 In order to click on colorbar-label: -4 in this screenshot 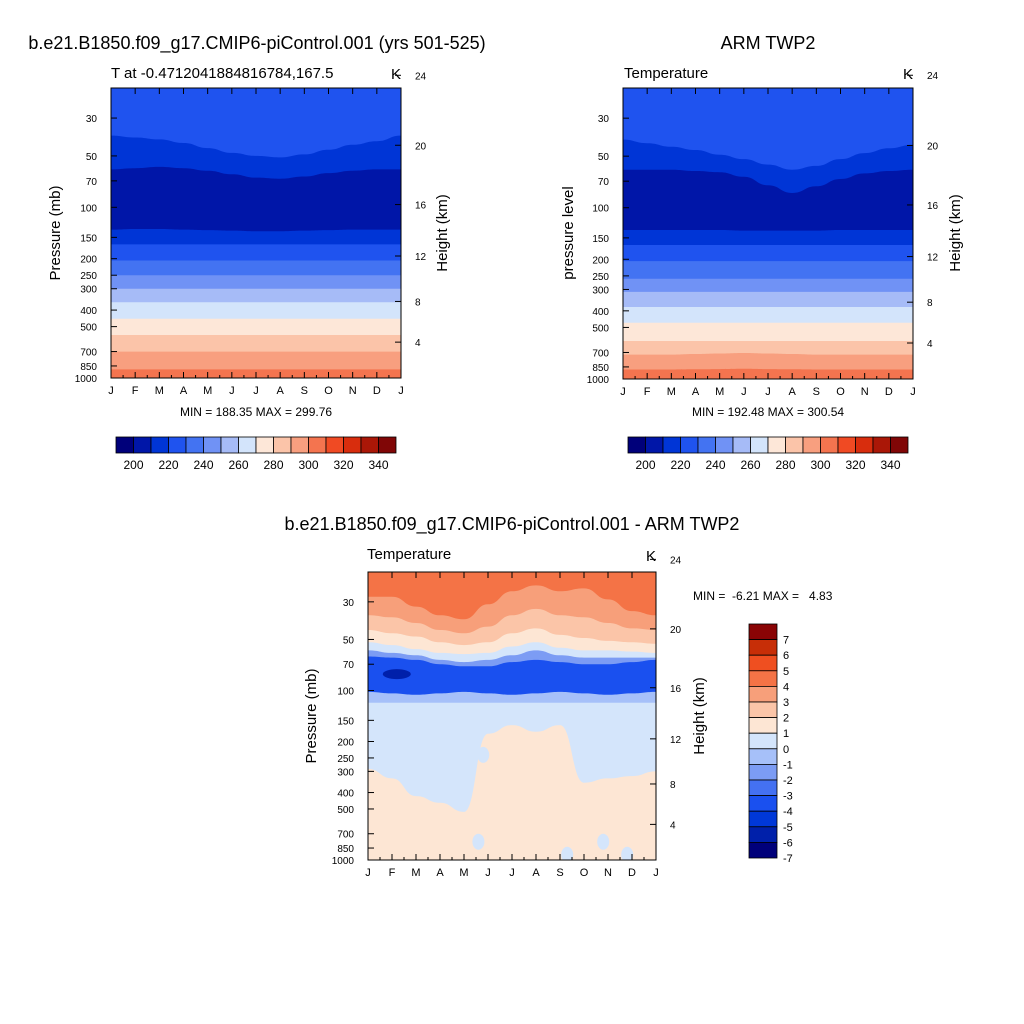, I will do `click(788, 812)`.